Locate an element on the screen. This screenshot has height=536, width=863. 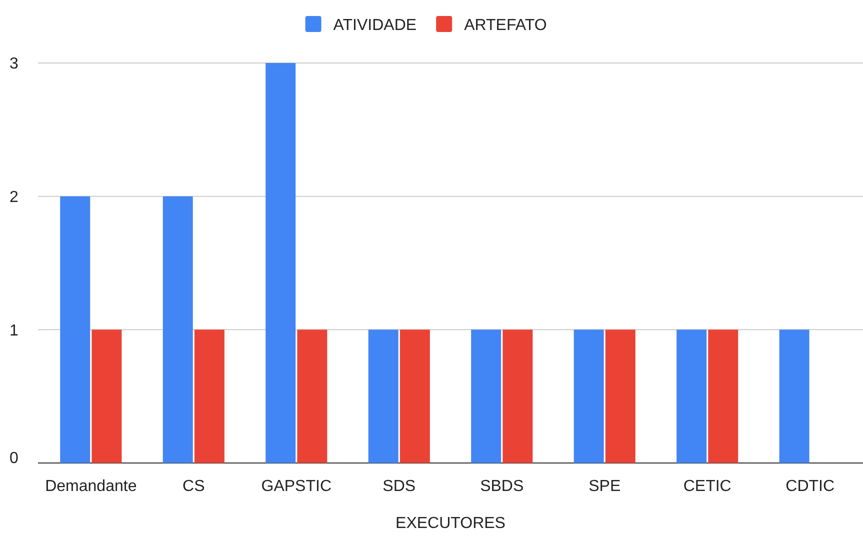
x-tick-label: SBDS is located at coordinates (502, 486).